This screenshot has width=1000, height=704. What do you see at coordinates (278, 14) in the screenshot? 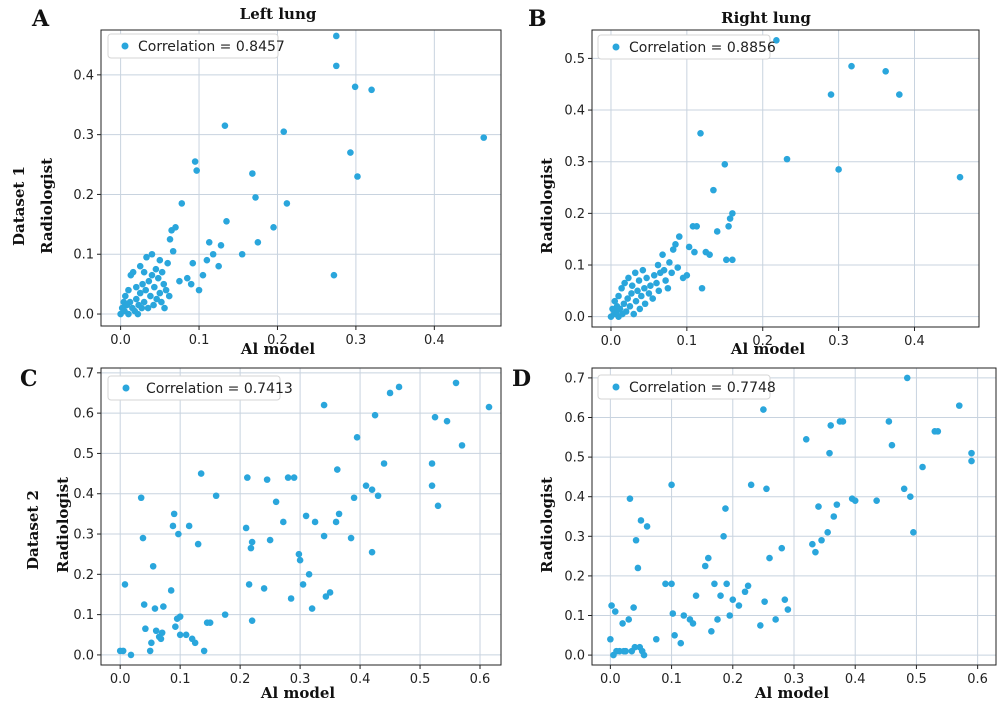
I see `panel-title: Left lung` at bounding box center [278, 14].